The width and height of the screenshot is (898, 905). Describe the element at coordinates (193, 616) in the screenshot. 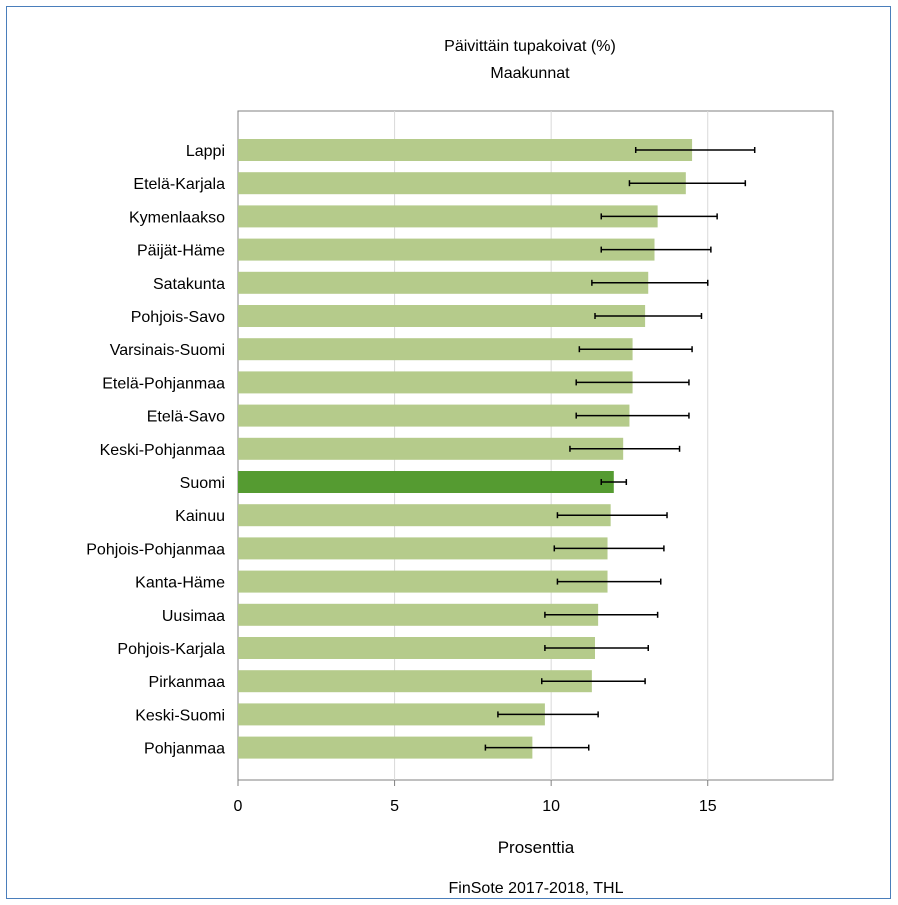

I see `category-label: Uusimaa` at that location.